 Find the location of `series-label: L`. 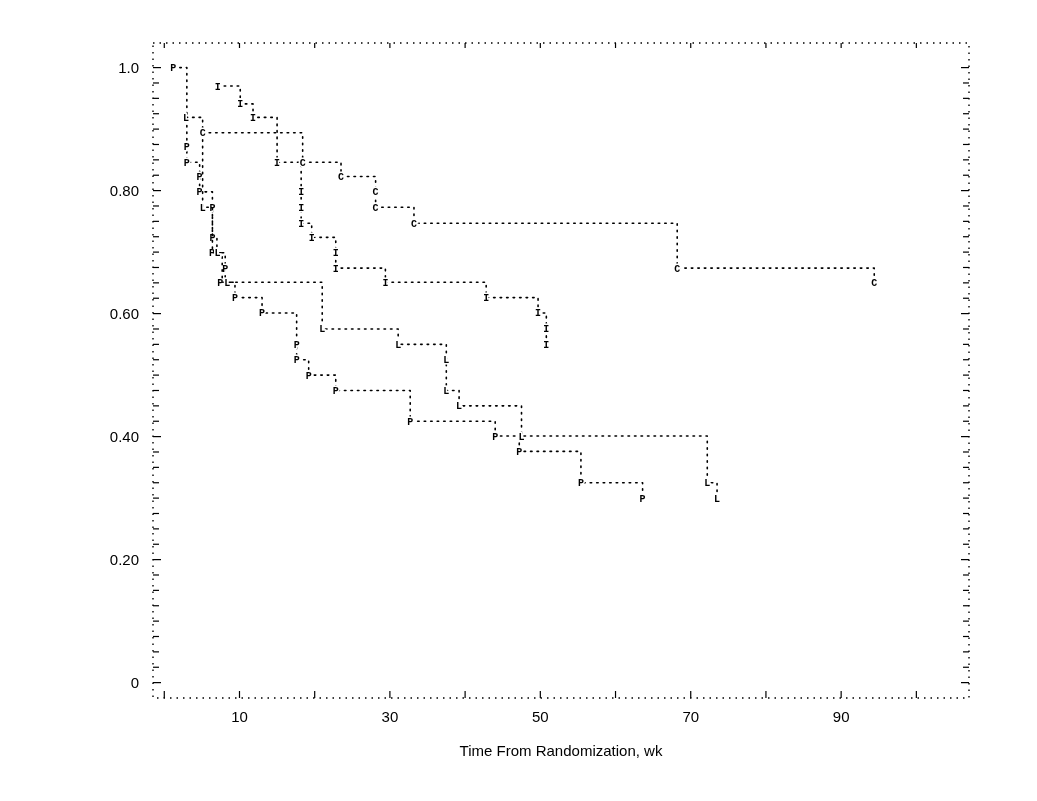

series-label: L is located at coordinates (446, 361).